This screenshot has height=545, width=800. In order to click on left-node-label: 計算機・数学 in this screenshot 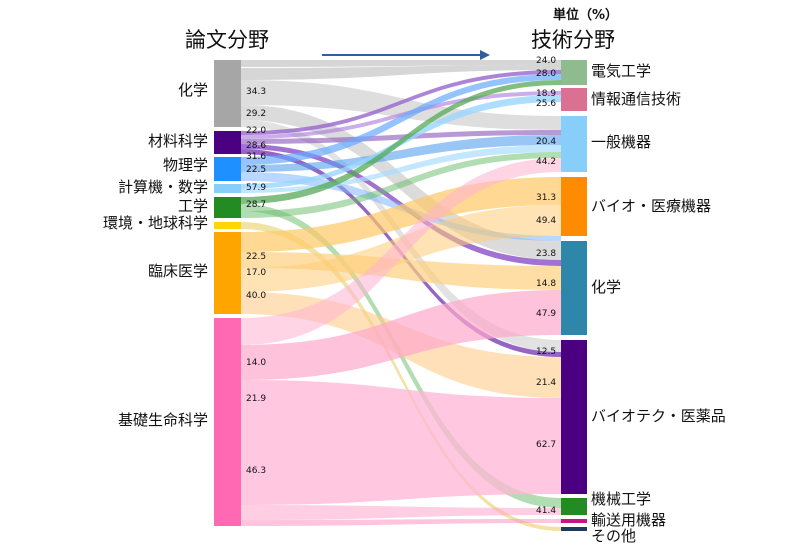, I will do `click(162, 187)`.